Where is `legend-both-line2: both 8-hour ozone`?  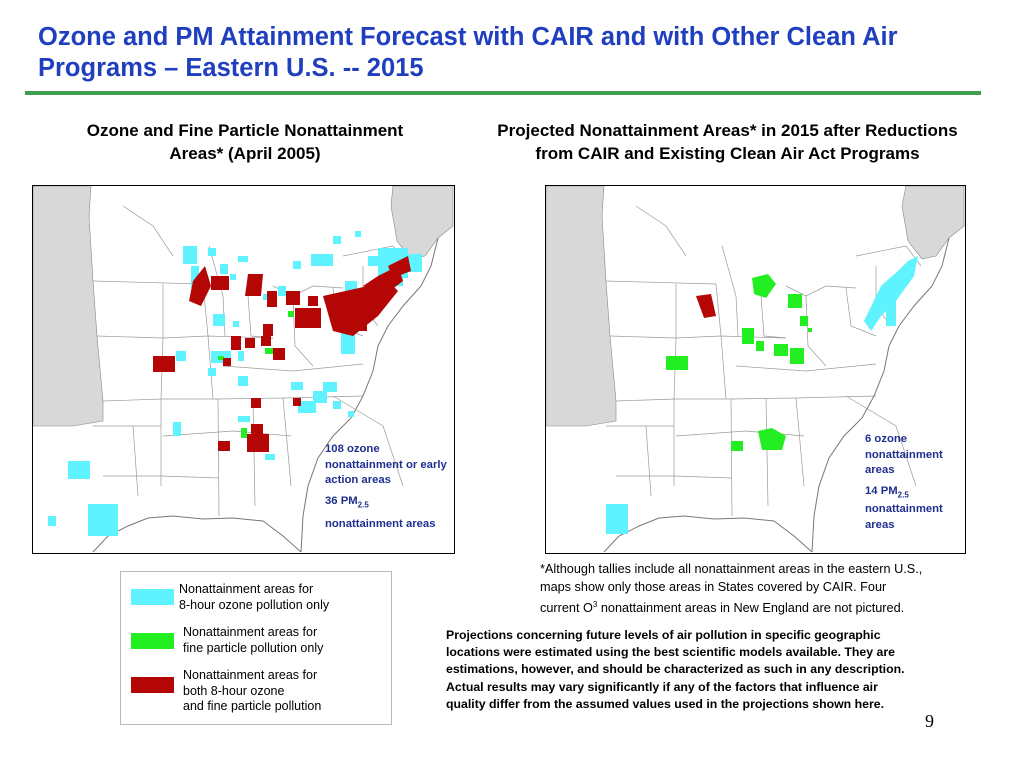
legend-both-line2: both 8-hour ozone is located at coordinates (234, 690).